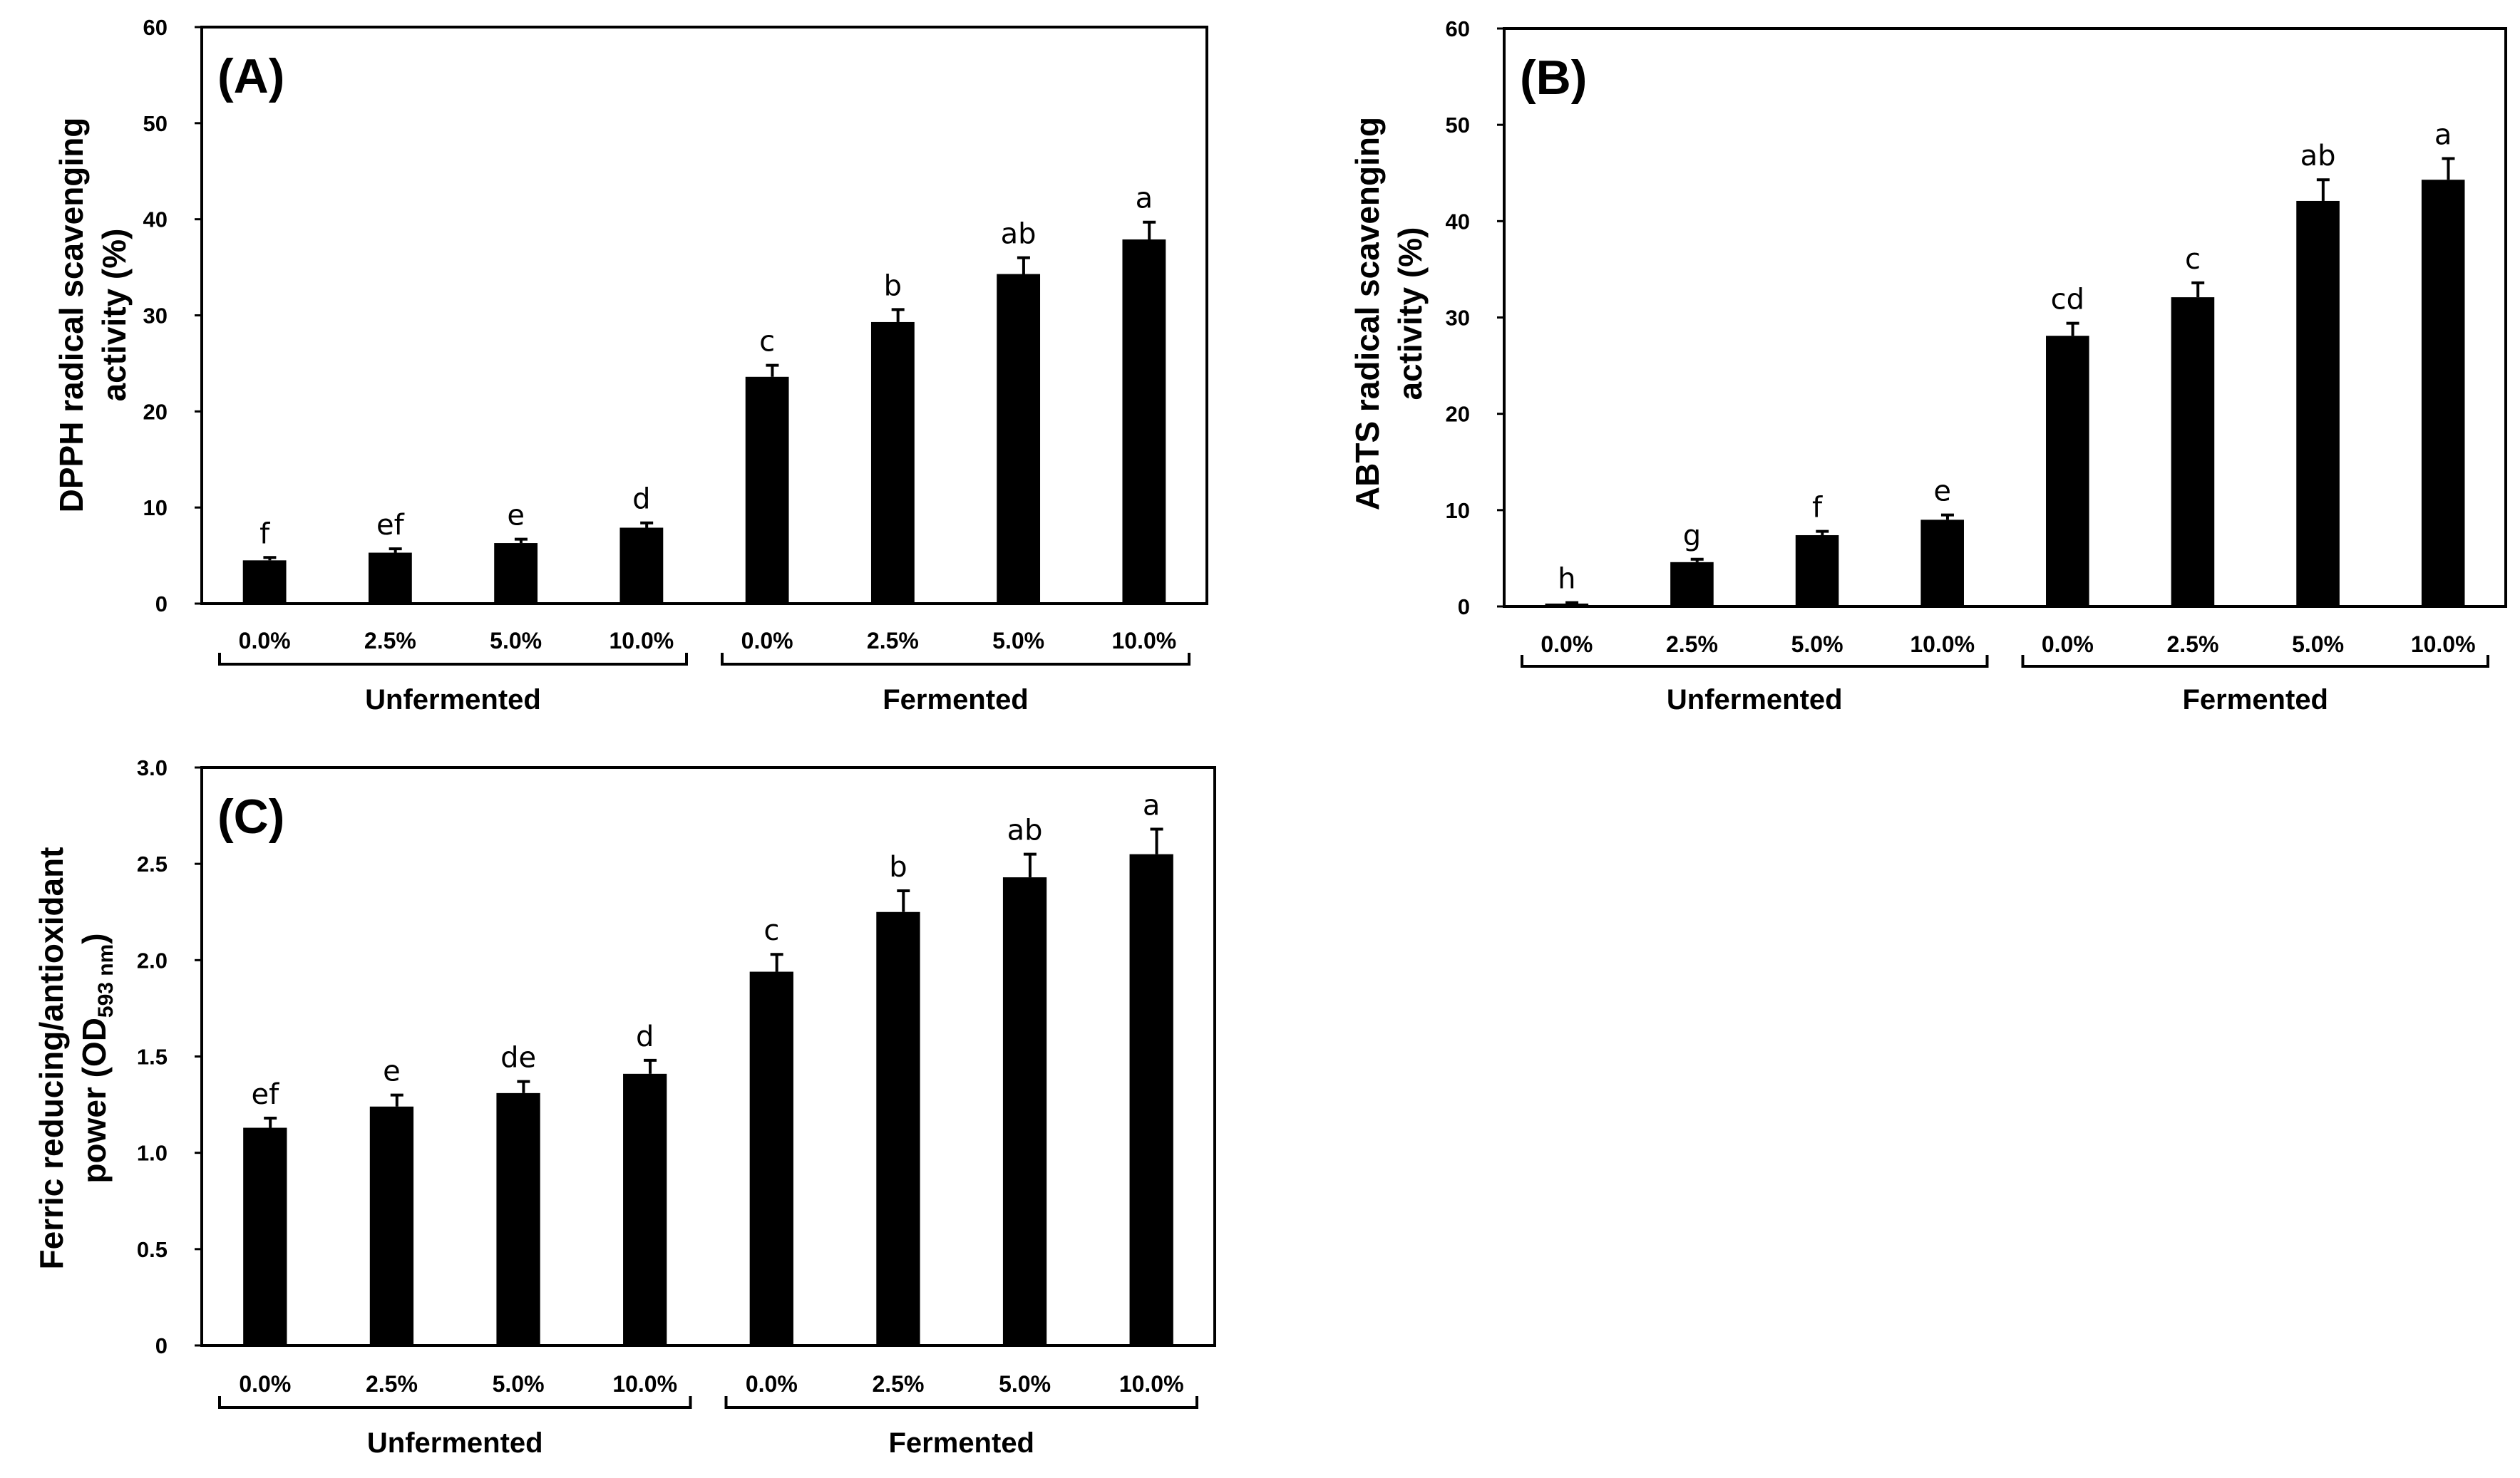 The width and height of the screenshot is (2520, 1478). What do you see at coordinates (1389, 313) in the screenshot?
I see `y-axis-label: ABTS radical scavenging activity (%)` at bounding box center [1389, 313].